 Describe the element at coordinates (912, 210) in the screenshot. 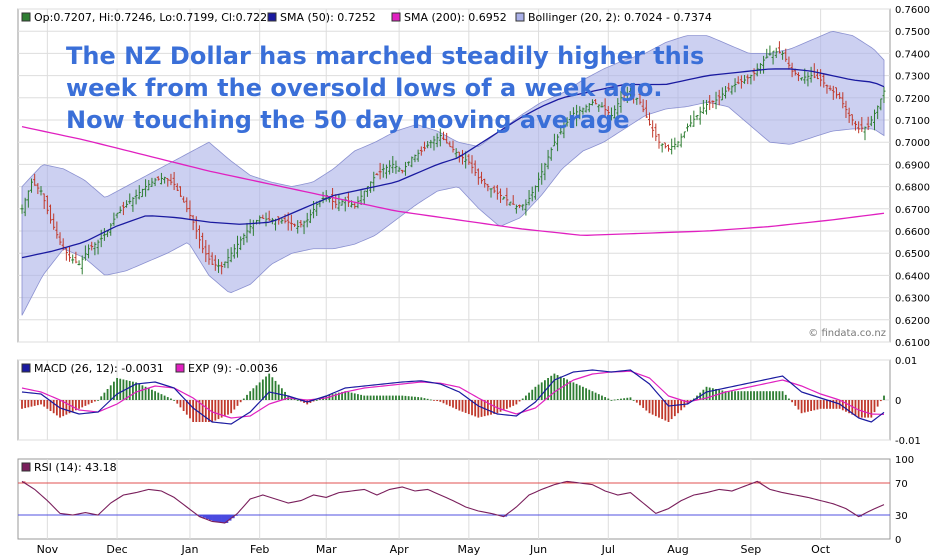

I see `price-tick-label: 0.6700` at that location.